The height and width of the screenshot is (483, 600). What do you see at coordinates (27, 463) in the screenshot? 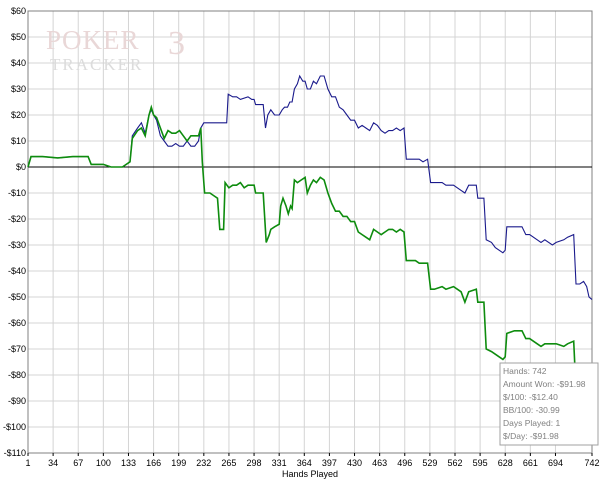
I see `x-tick-label: 1` at bounding box center [27, 463].